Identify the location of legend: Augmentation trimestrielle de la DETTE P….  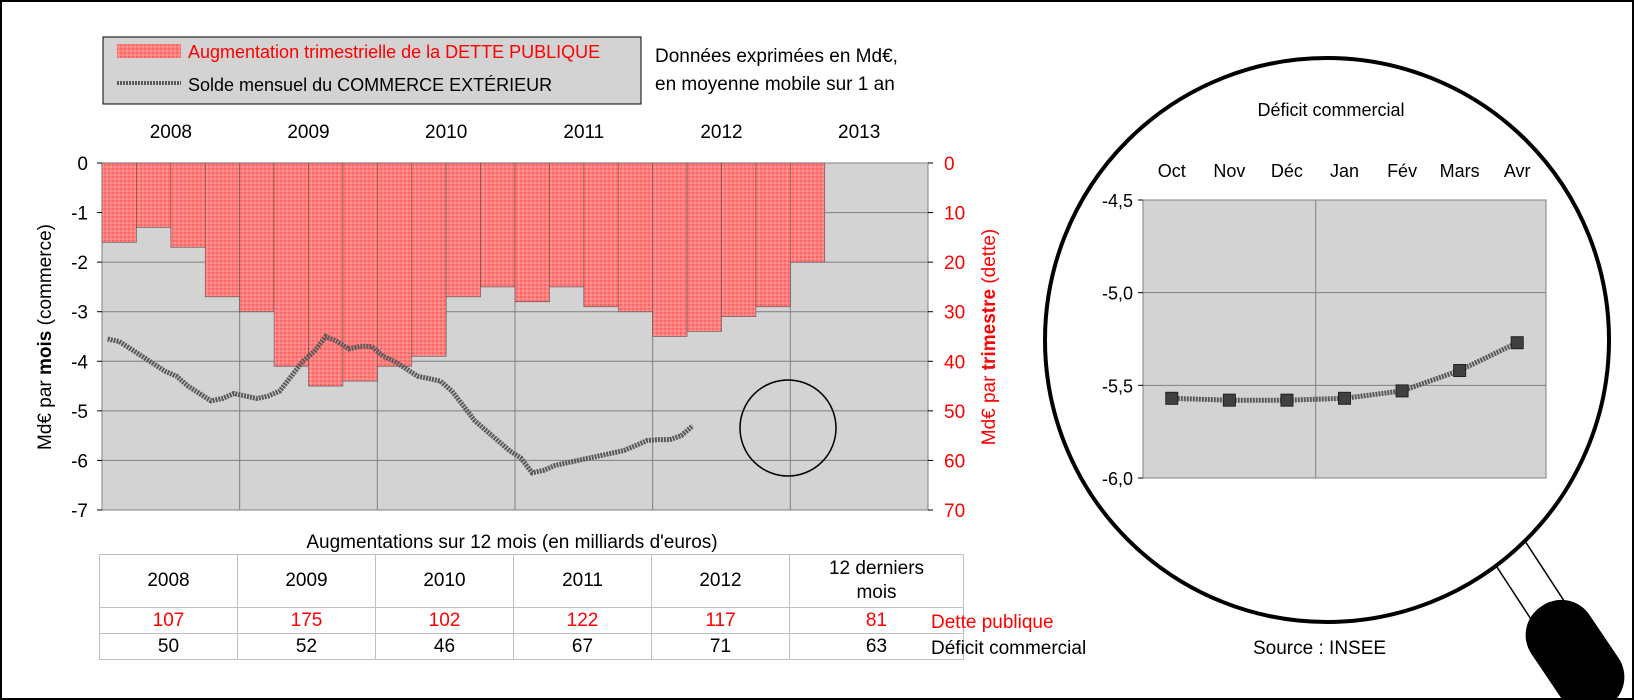
(372, 70).